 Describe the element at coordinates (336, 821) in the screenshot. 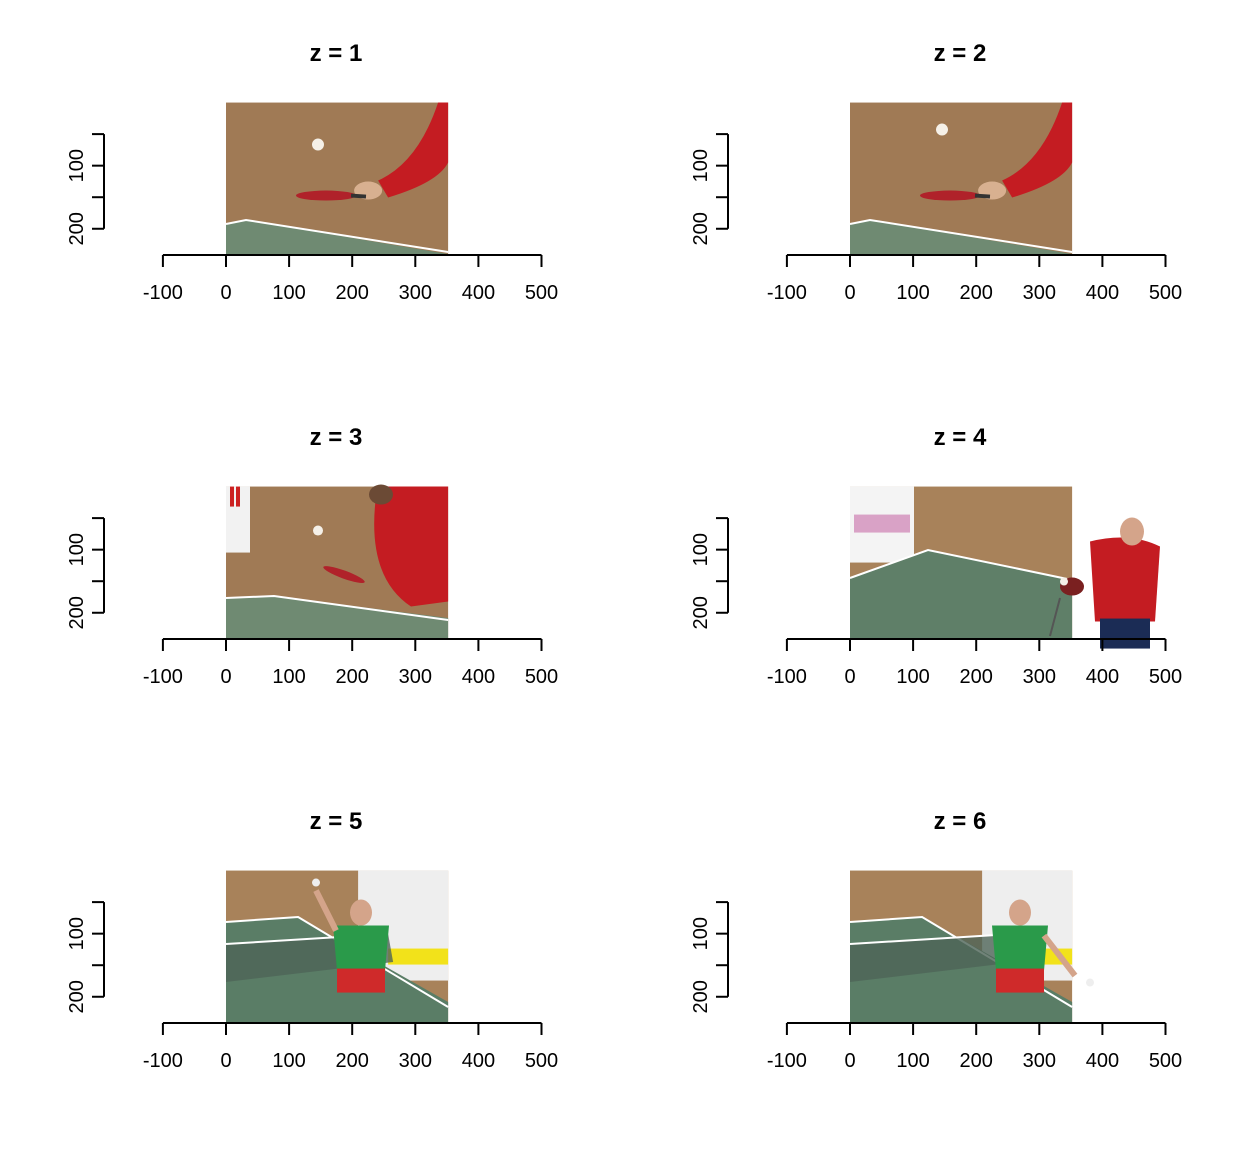

I see `chart-title: z = 5` at that location.